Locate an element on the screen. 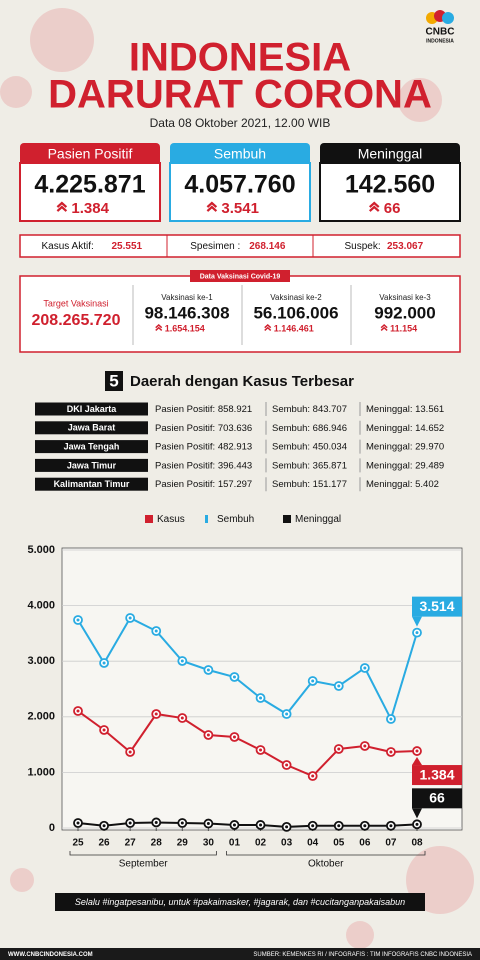 Image resolution: width=480 pixels, height=960 pixels. region-cell: Meninggal: 29.970 is located at coordinates (405, 447).